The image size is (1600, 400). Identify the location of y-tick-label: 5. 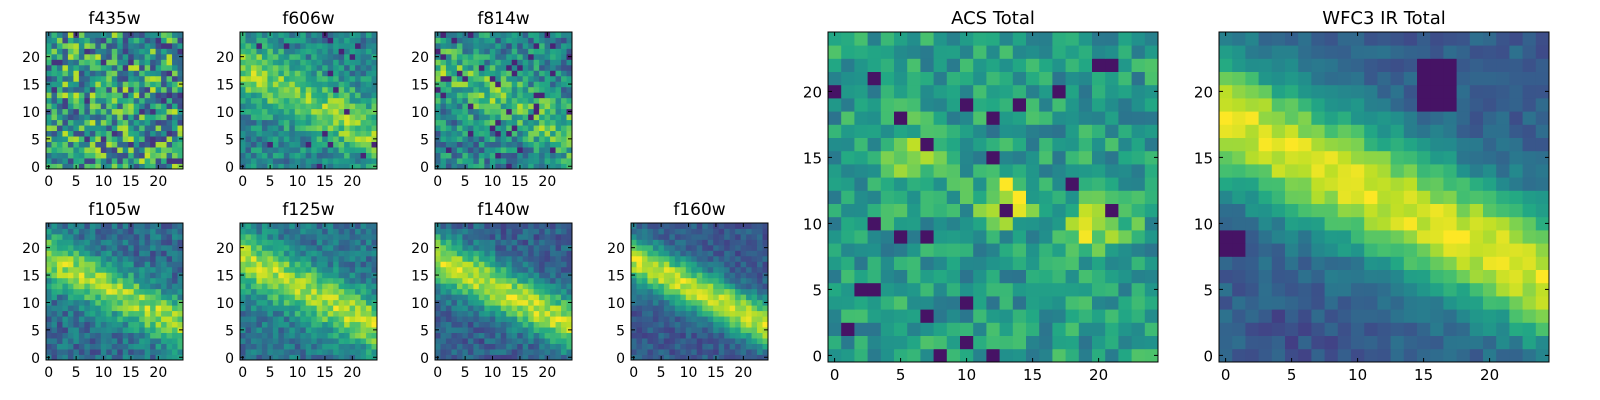
(424, 331).